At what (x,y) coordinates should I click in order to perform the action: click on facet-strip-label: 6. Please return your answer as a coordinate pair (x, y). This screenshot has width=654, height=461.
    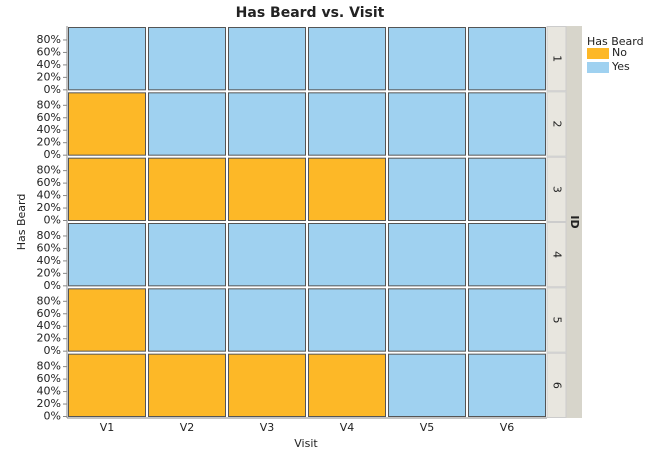
    Looking at the image, I should click on (557, 385).